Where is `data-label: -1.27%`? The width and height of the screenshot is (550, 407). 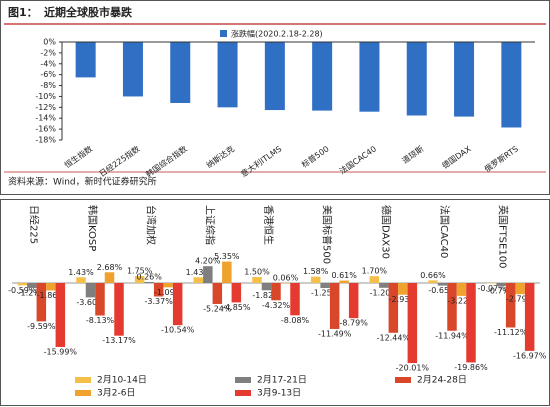 data-label: -1.27% is located at coordinates (32, 293).